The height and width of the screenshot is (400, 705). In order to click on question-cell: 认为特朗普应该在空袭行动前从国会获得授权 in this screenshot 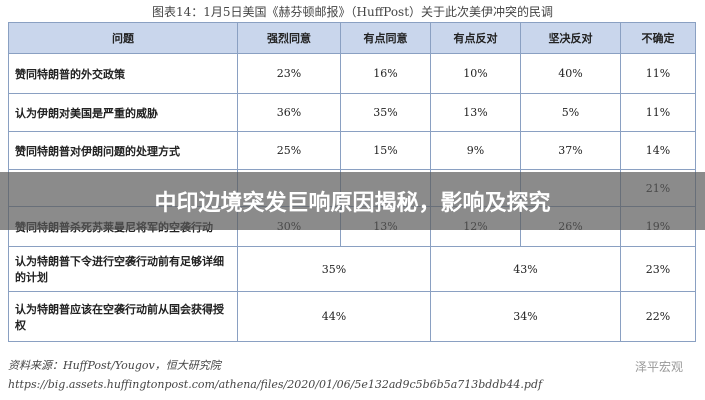, I will do `click(123, 316)`.